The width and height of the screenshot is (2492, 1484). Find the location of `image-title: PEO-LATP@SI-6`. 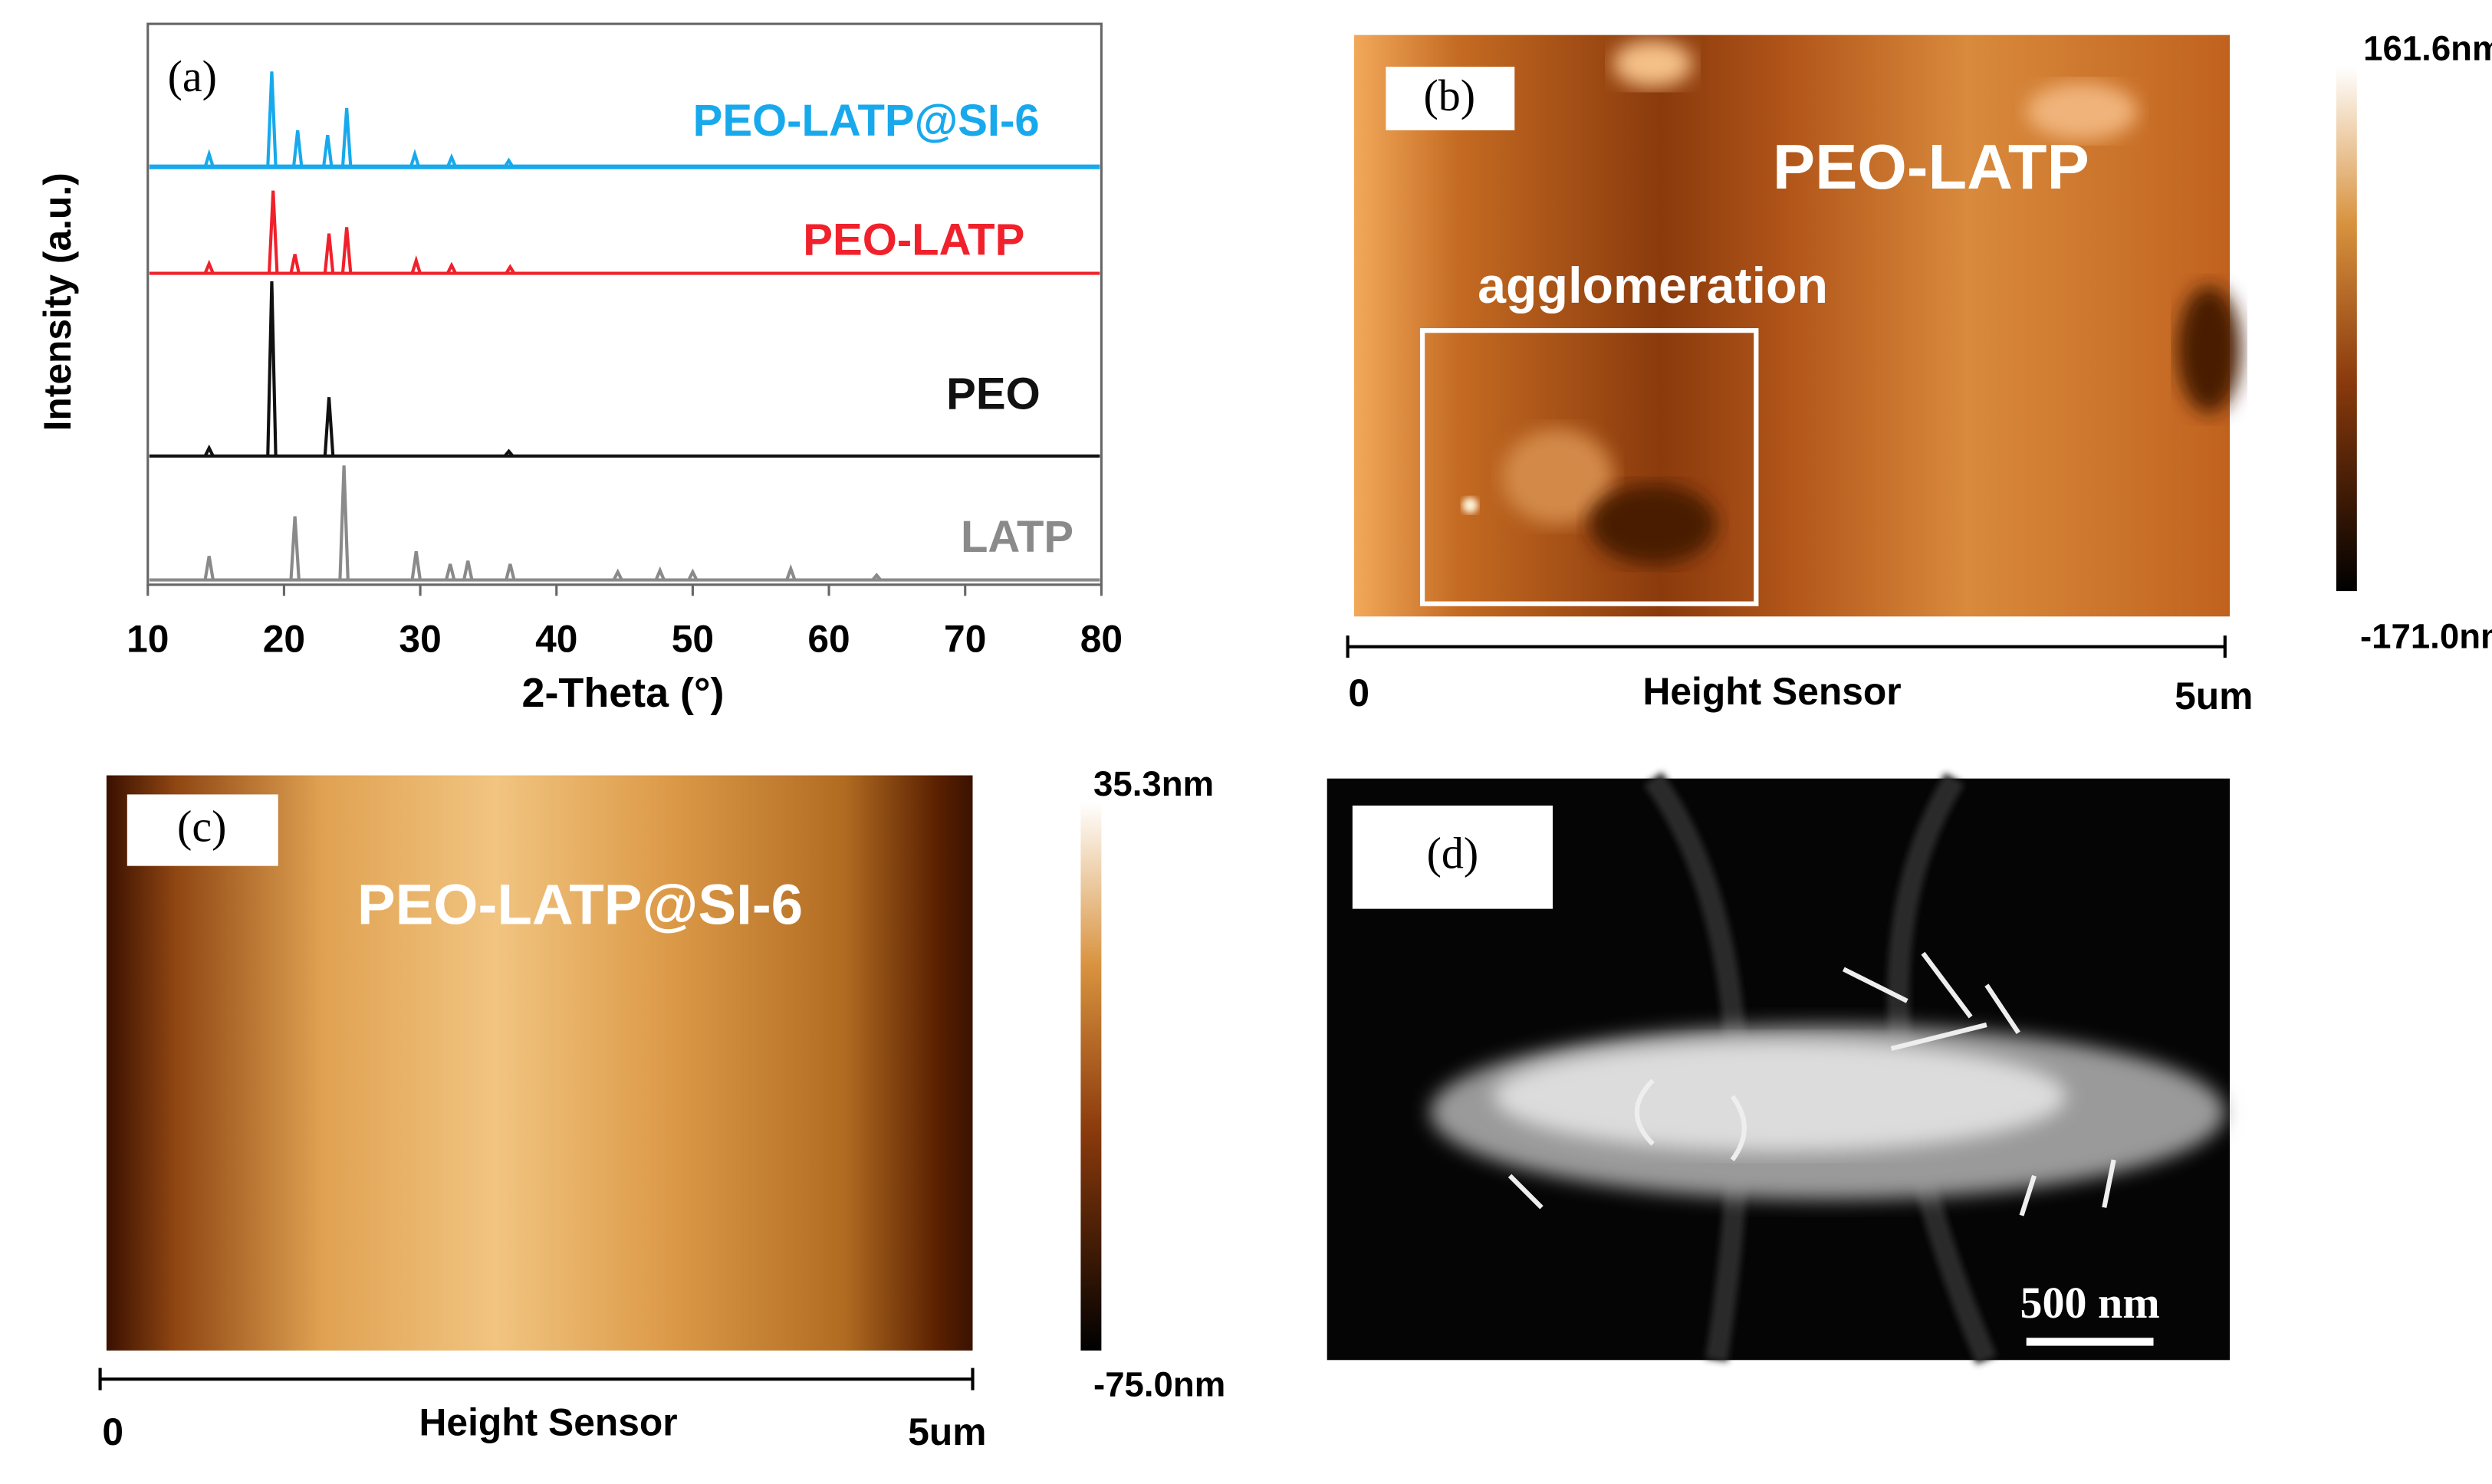

image-title: PEO-LATP@SI-6 is located at coordinates (580, 904).